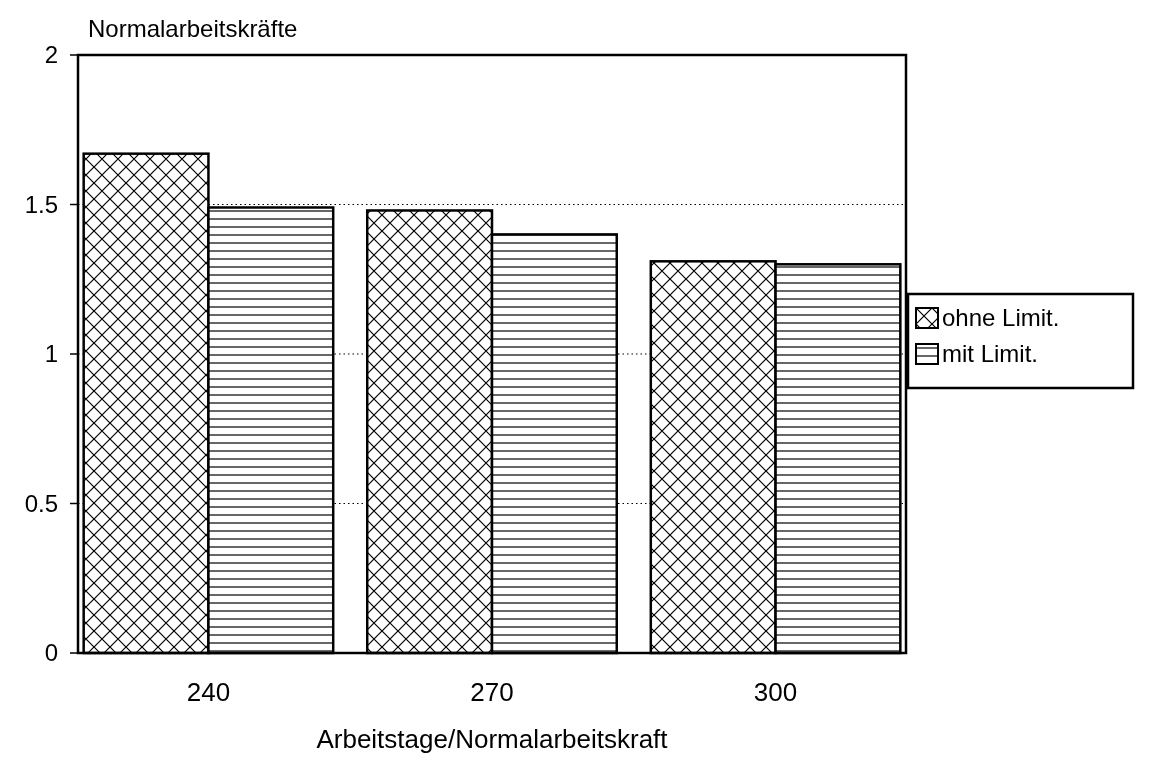 The width and height of the screenshot is (1149, 778). Describe the element at coordinates (775, 692) in the screenshot. I see `x-tick-label: 300` at that location.